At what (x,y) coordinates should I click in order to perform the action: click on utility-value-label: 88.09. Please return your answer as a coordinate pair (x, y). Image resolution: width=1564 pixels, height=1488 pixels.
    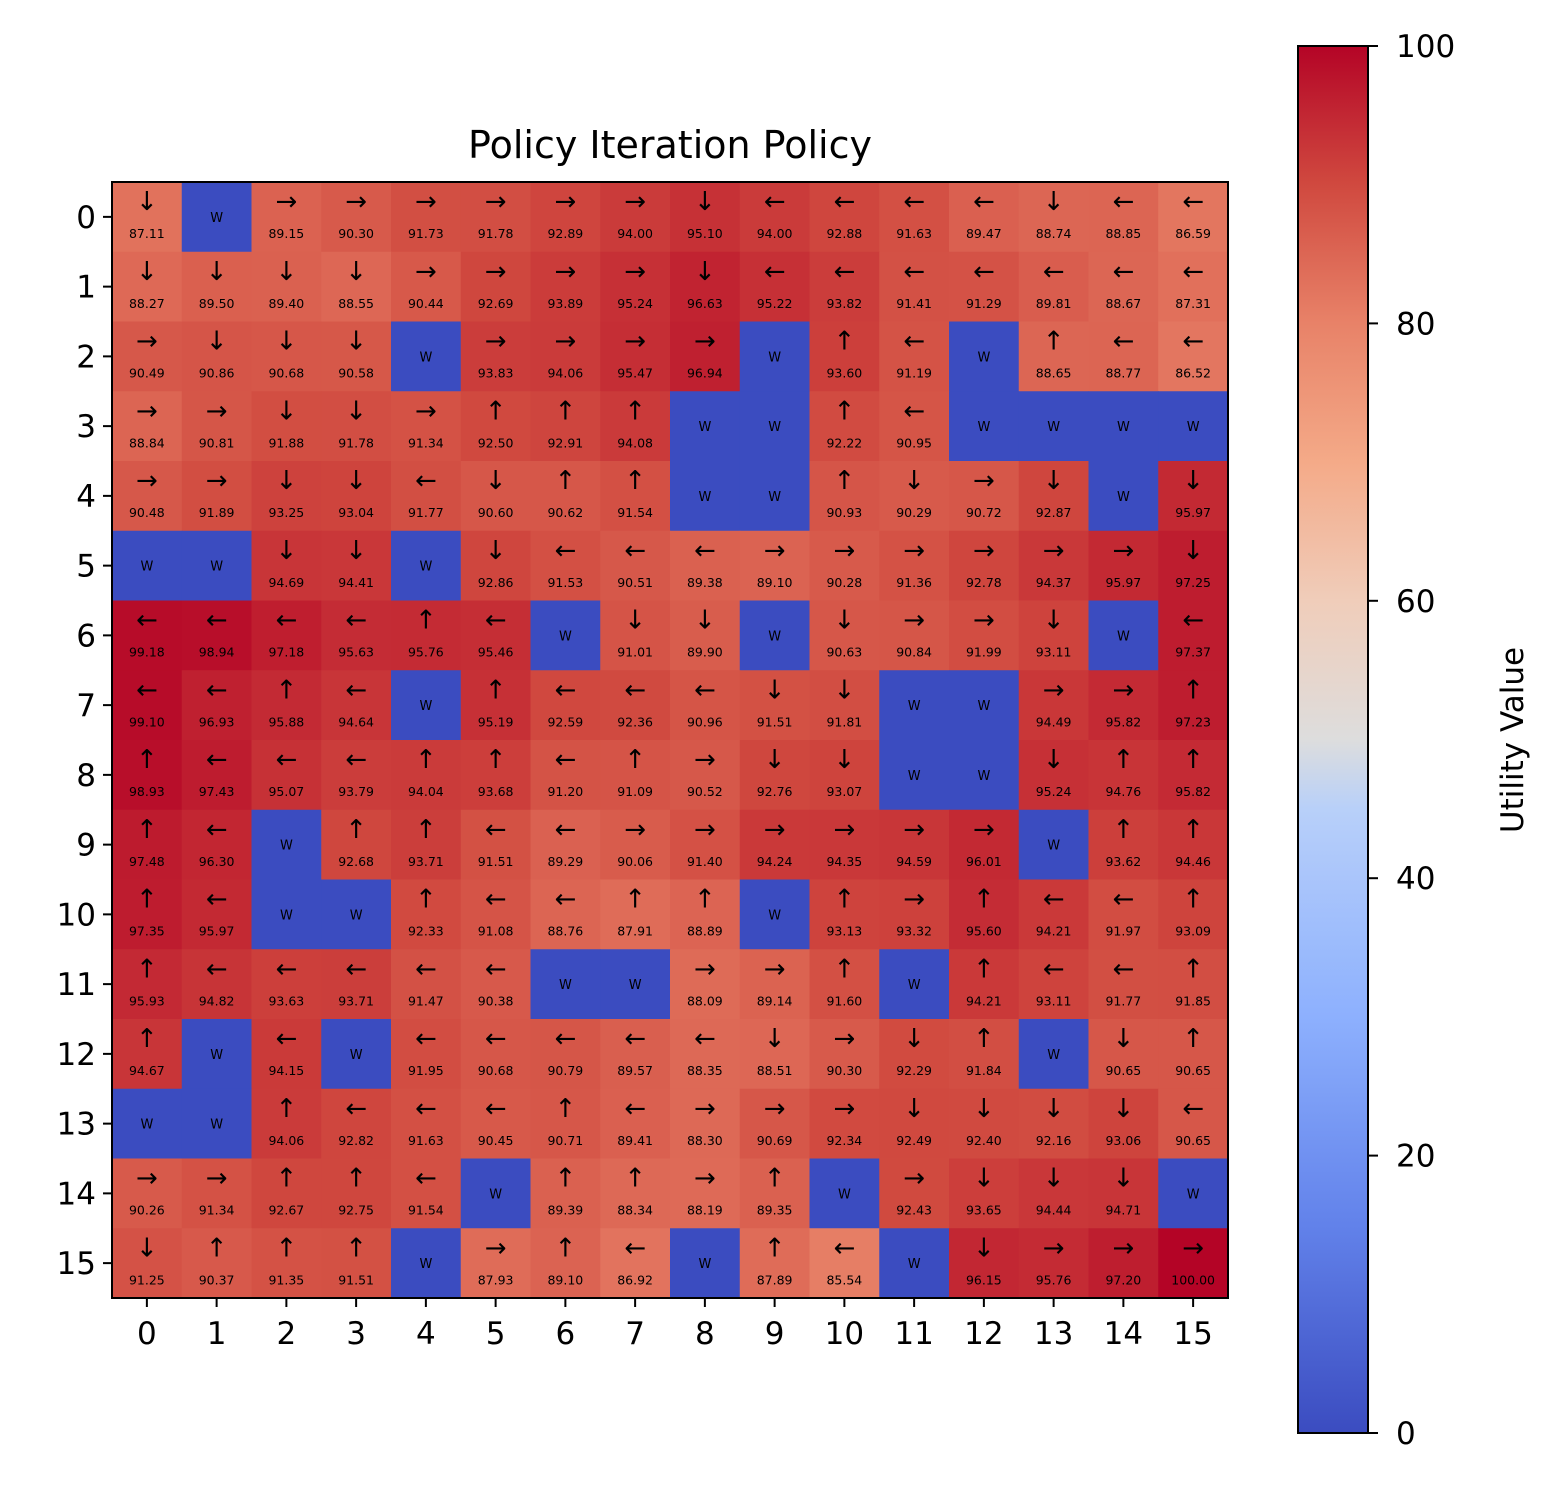
    Looking at the image, I should click on (705, 1000).